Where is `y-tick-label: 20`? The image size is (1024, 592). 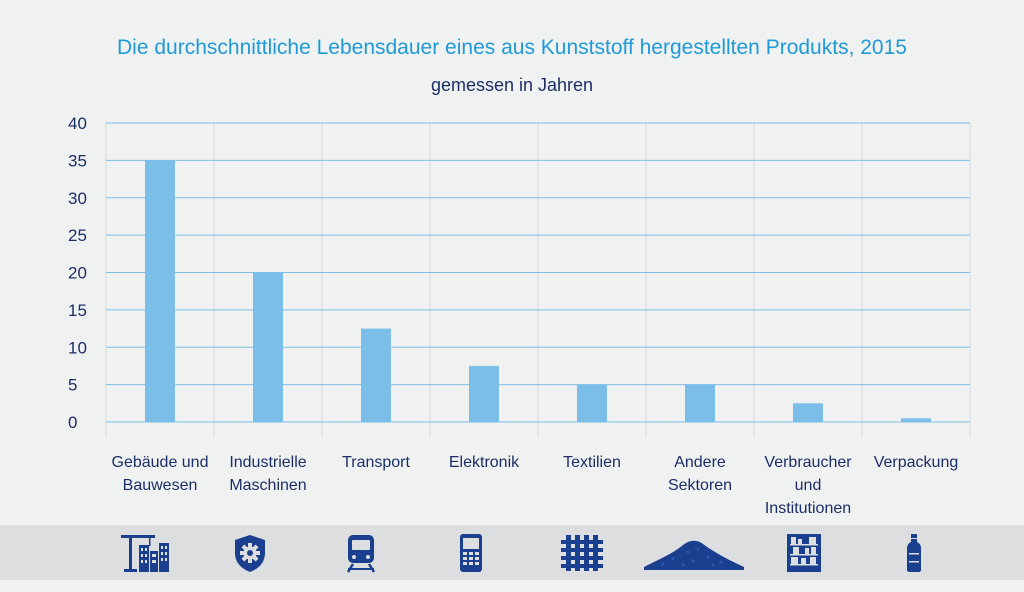
y-tick-label: 20 is located at coordinates (77, 273).